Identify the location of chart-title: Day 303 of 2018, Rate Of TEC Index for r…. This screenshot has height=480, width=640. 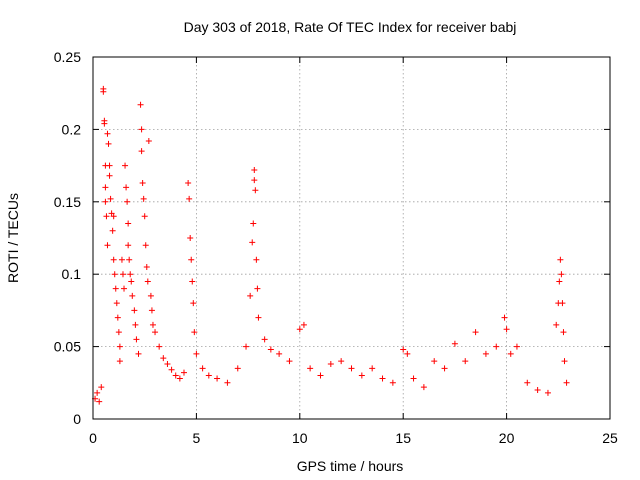
(350, 27).